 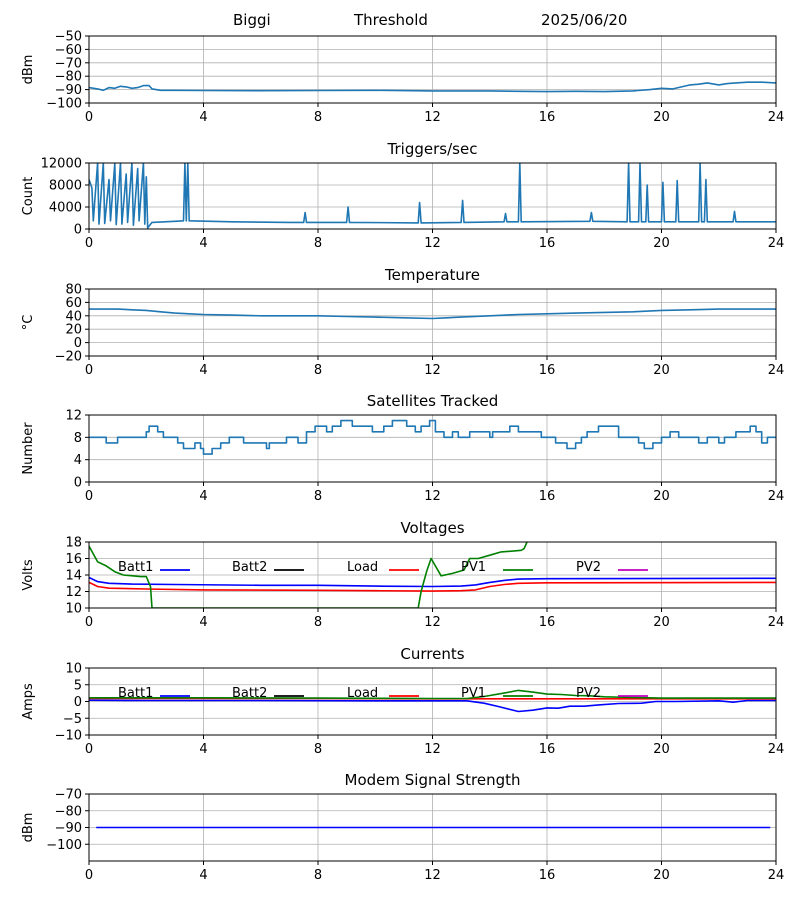 I want to click on y-tick-label: −20, so click(x=68, y=357).